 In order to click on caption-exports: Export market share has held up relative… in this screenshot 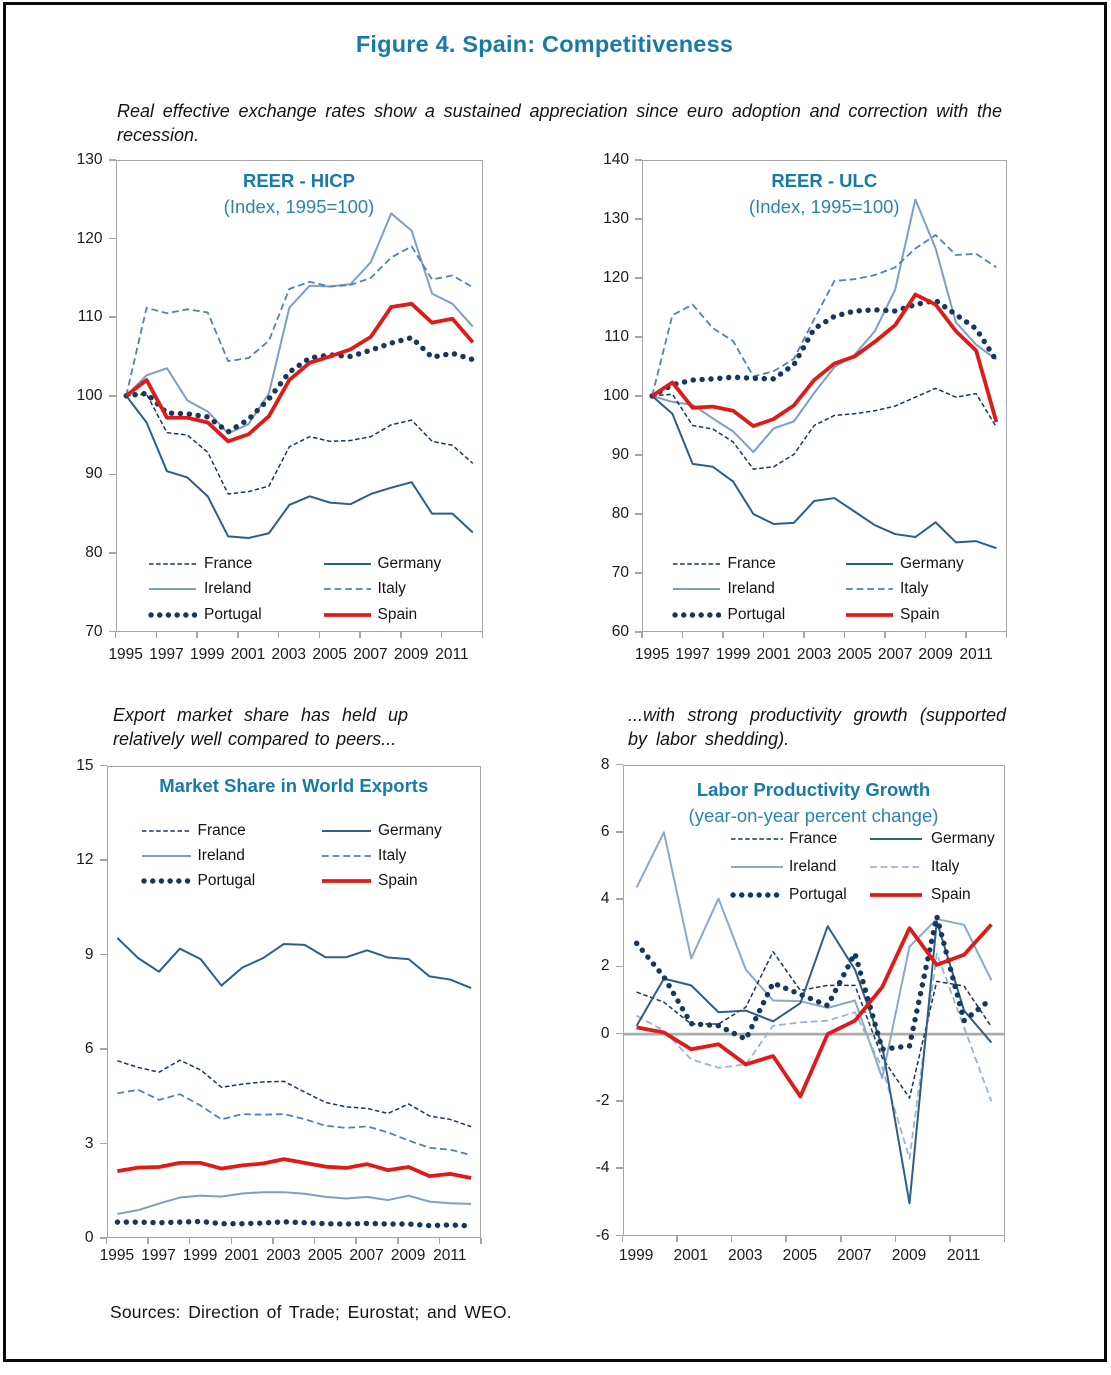, I will do `click(260, 727)`.